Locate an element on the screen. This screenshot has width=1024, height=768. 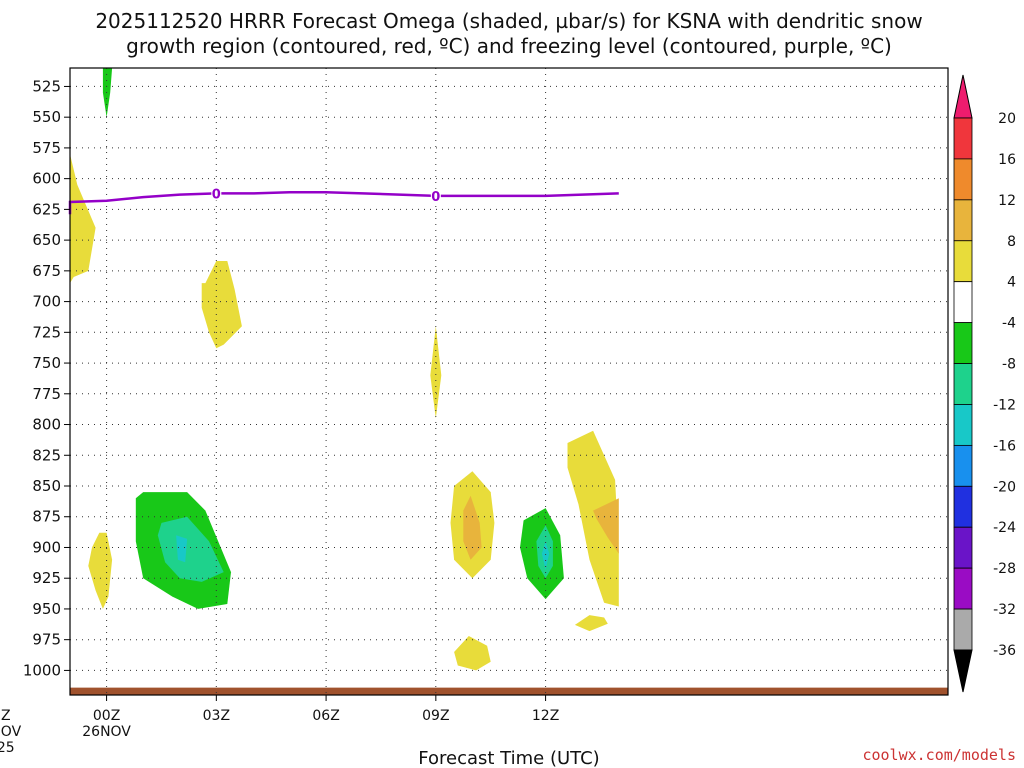
y-tick-label: 775 is located at coordinates (46, 394).